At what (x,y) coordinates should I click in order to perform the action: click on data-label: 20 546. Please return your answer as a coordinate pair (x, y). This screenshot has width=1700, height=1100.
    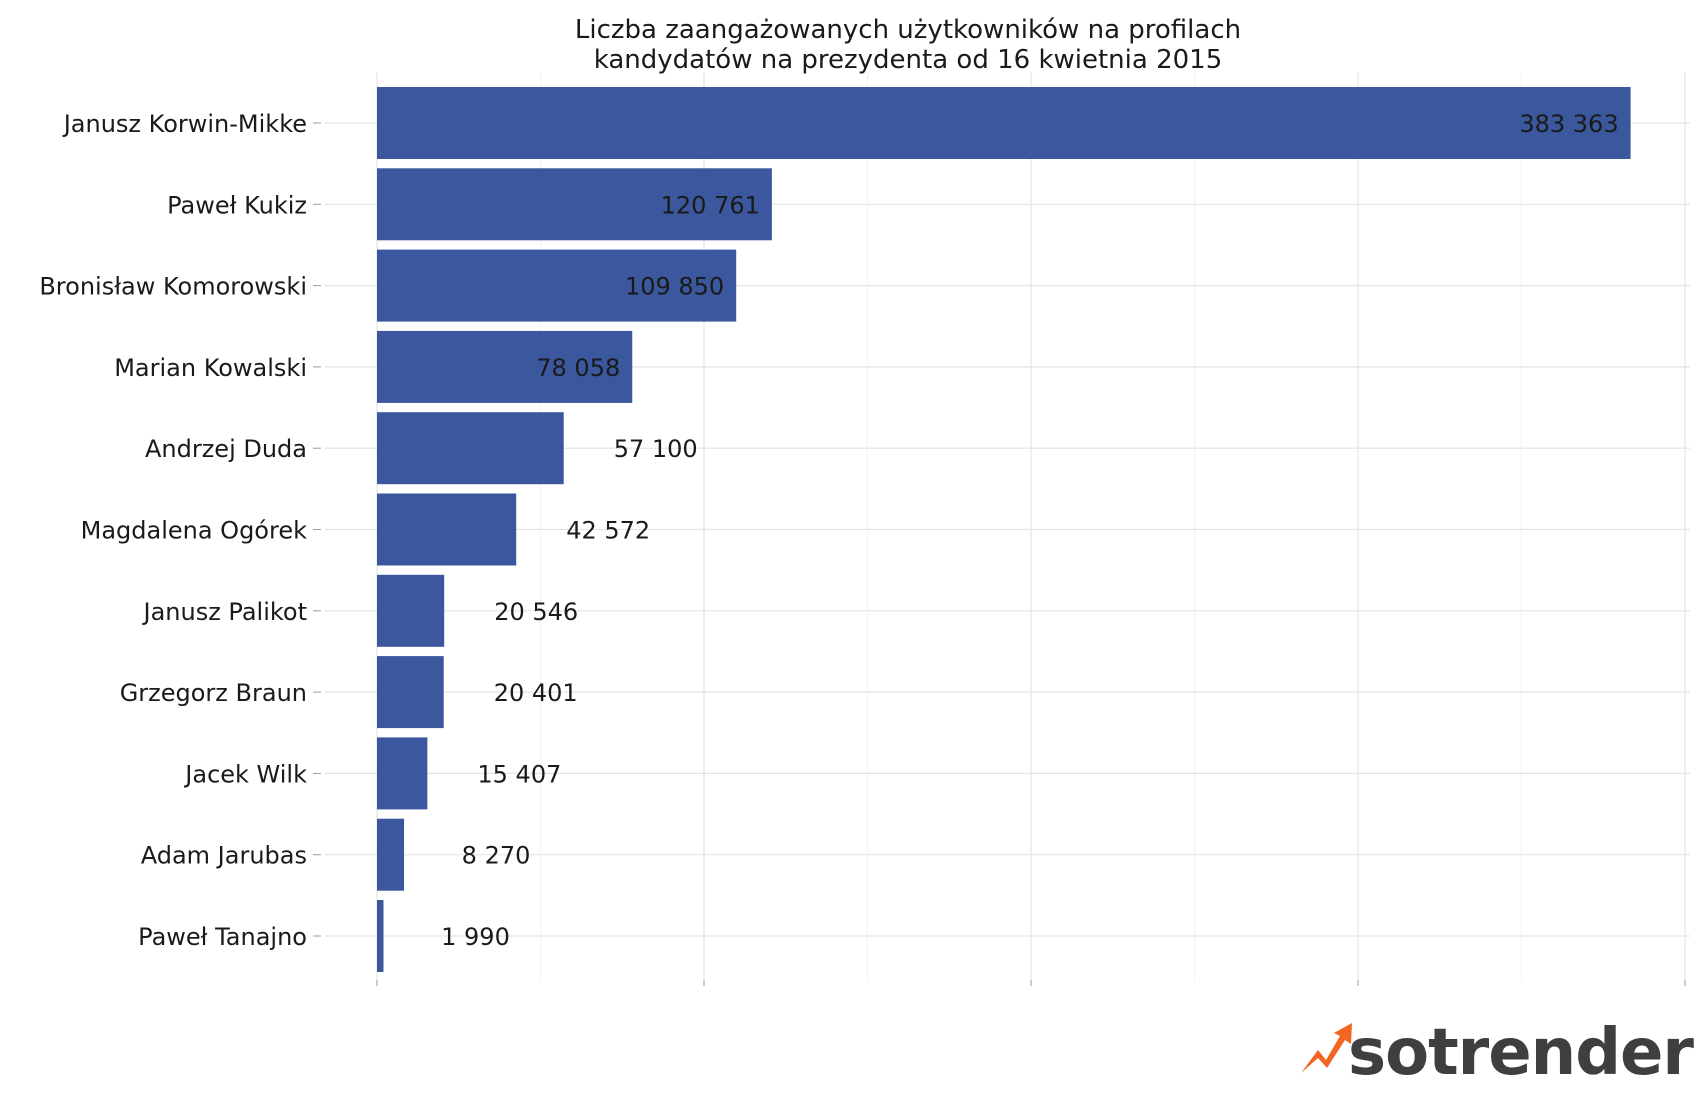
    Looking at the image, I should click on (536, 612).